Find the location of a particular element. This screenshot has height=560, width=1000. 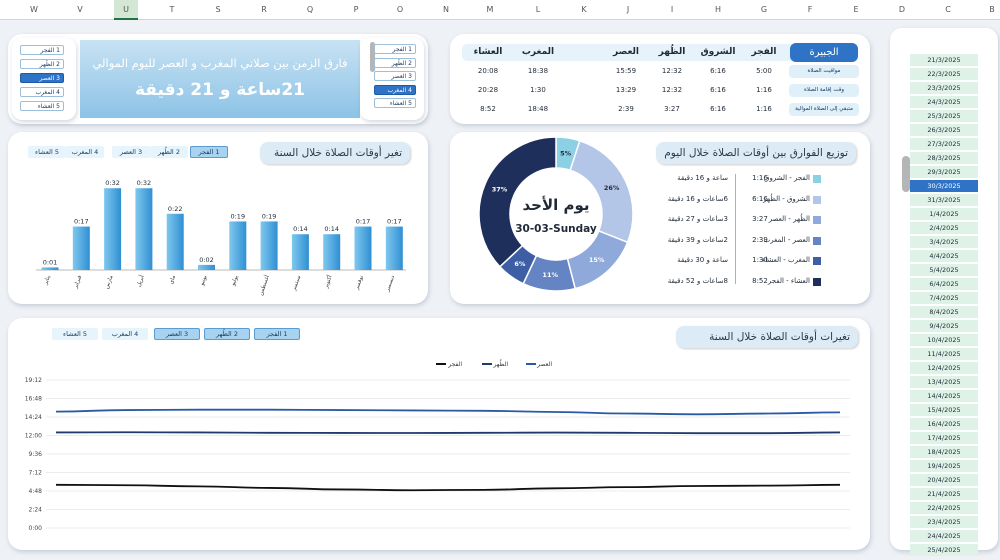

column-header: J is located at coordinates (628, 9).